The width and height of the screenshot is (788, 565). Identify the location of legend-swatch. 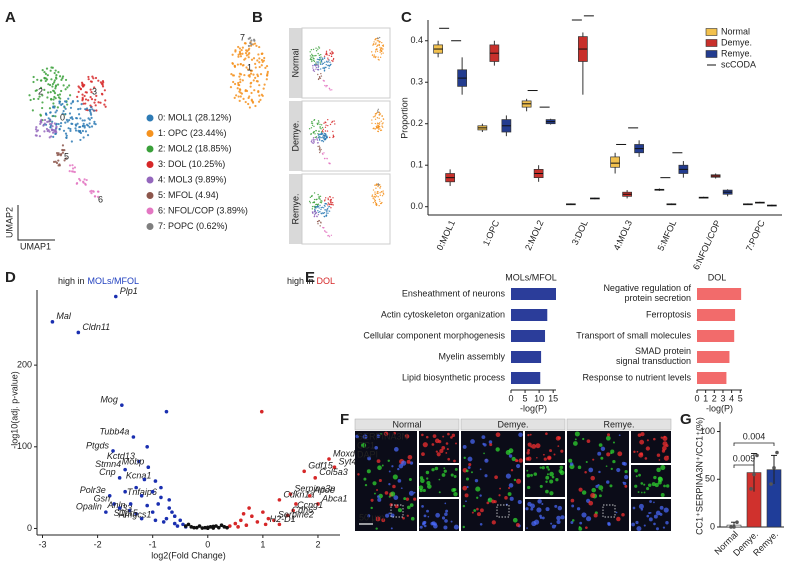
(150, 195).